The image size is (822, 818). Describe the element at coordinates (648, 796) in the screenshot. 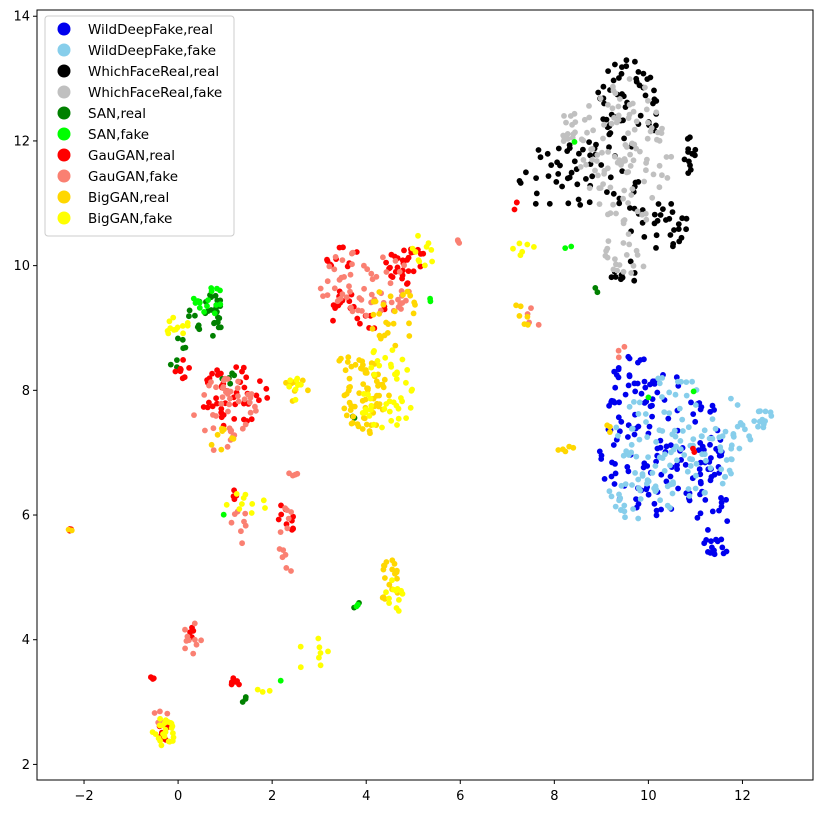

I see `x-tick-label: 10` at that location.